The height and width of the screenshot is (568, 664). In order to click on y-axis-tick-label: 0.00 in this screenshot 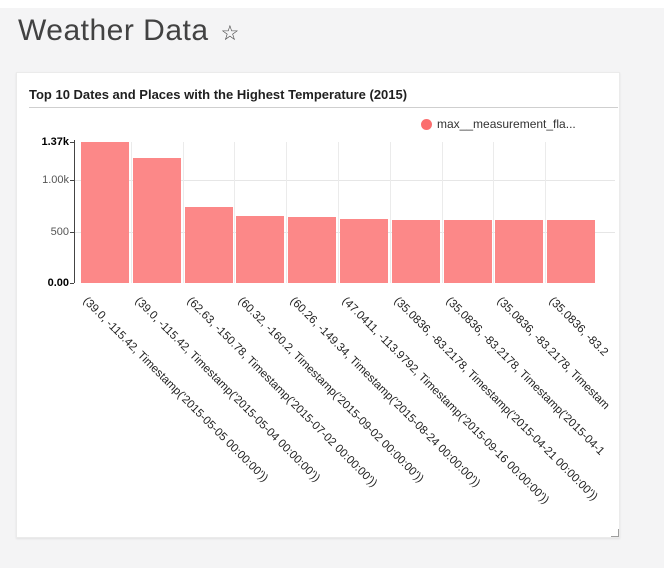, I will do `click(58, 283)`.